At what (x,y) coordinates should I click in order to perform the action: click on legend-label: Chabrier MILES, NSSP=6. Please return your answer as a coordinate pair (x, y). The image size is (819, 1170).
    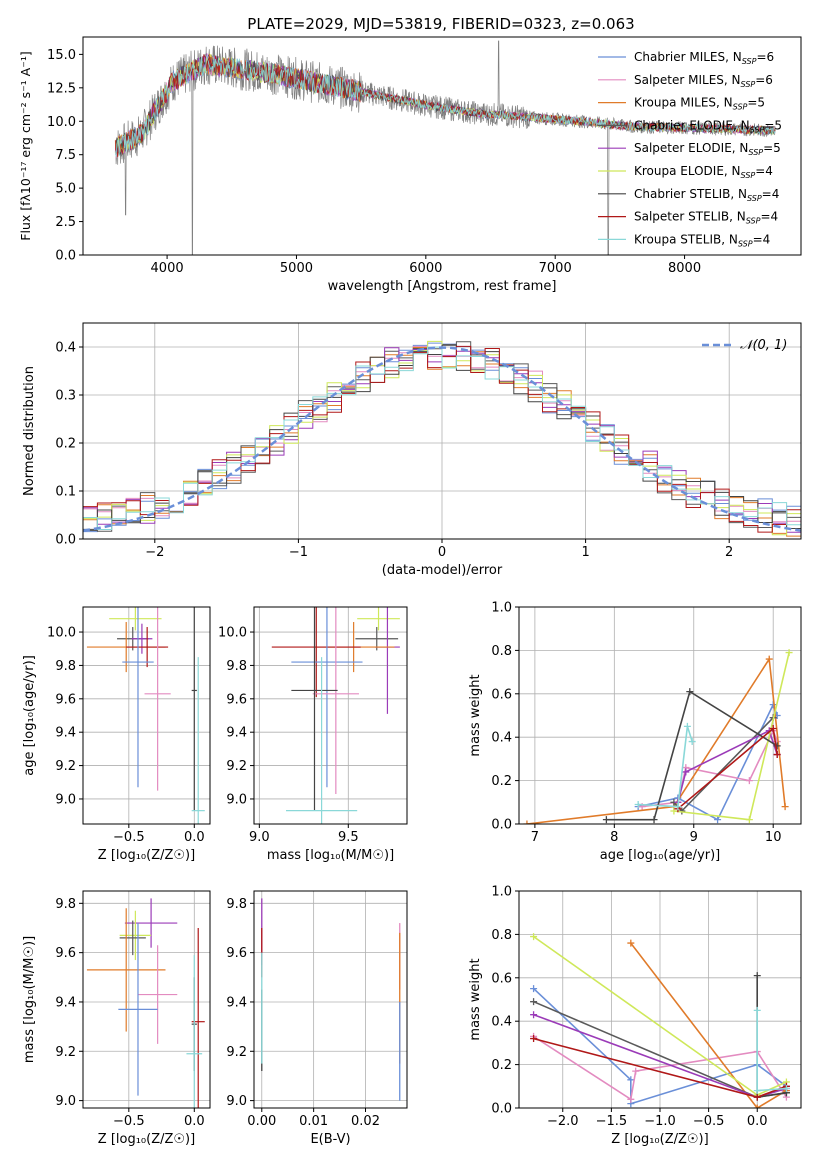
    Looking at the image, I should click on (704, 58).